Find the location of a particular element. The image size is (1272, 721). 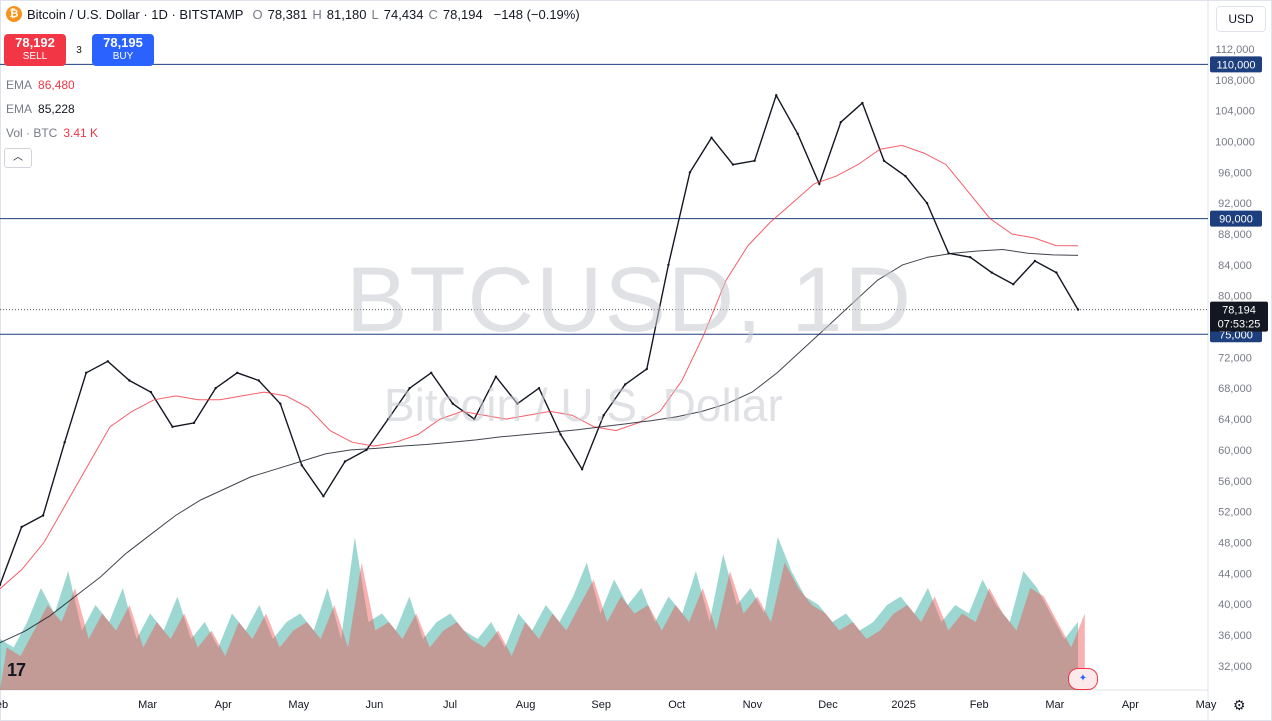

price-tick-label: 88,000 is located at coordinates (1235, 235).